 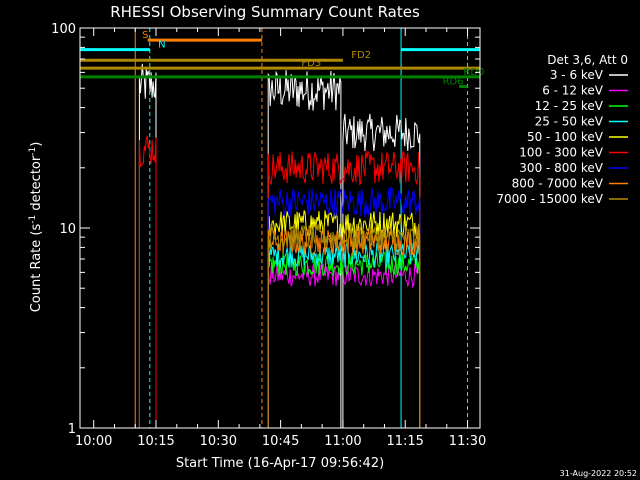 What do you see at coordinates (577, 75) in the screenshot?
I see `legend-entry-label: 3 - 6 keV` at bounding box center [577, 75].